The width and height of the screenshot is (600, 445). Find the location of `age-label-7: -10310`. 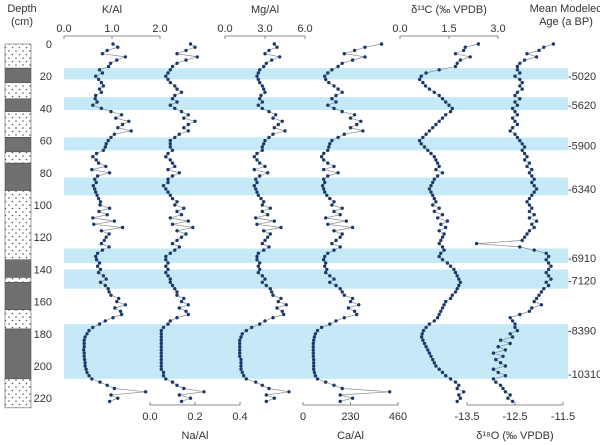

age-label-7: -10310 is located at coordinates (584, 375).